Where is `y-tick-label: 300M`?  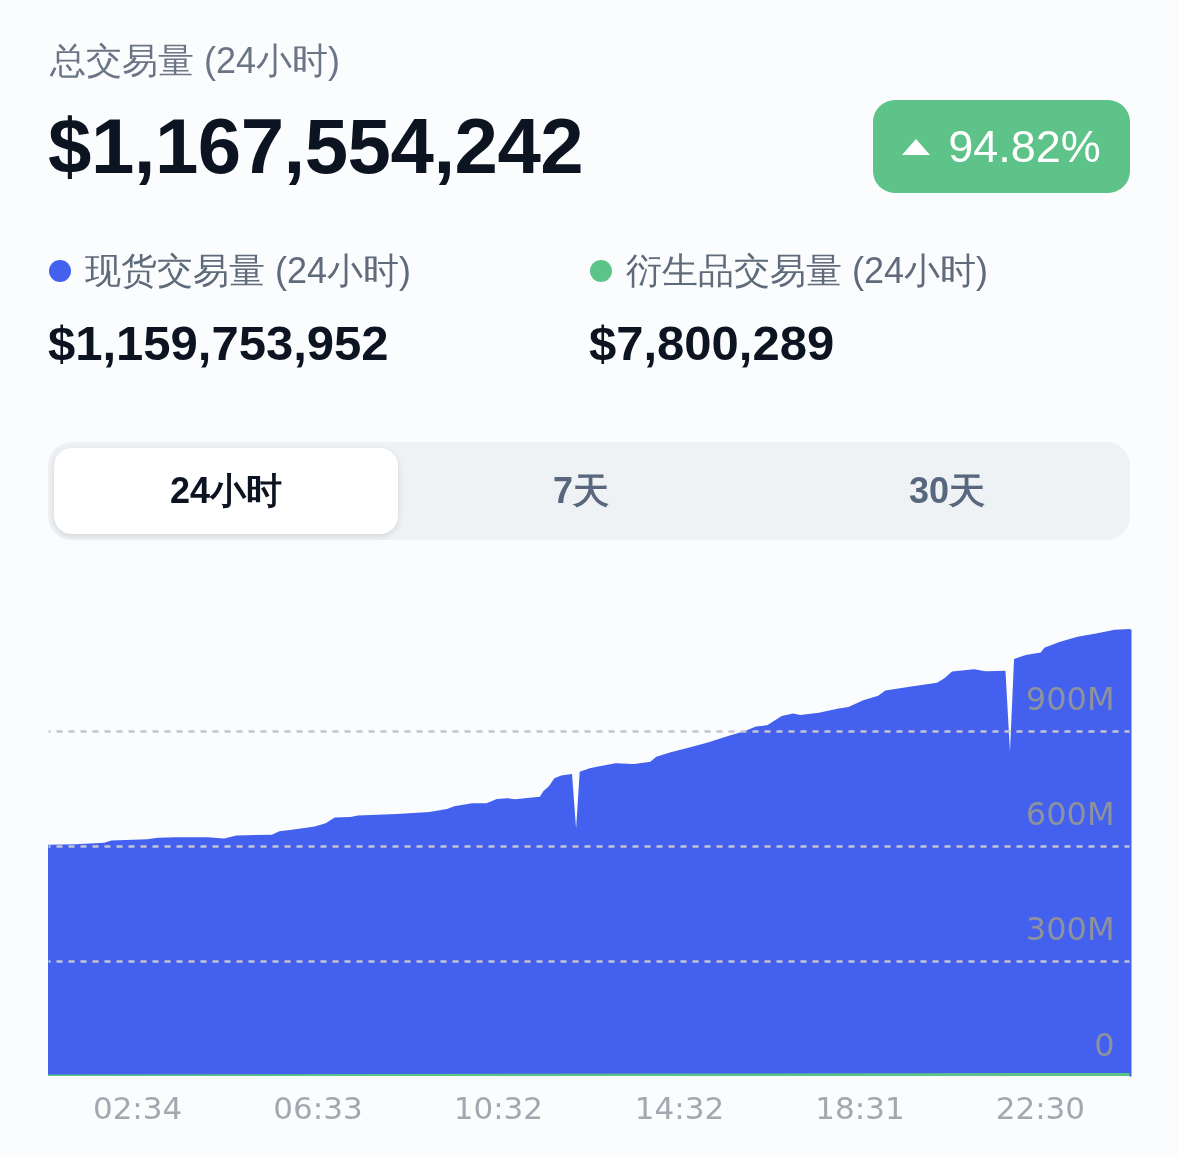
y-tick-label: 300M is located at coordinates (1070, 929).